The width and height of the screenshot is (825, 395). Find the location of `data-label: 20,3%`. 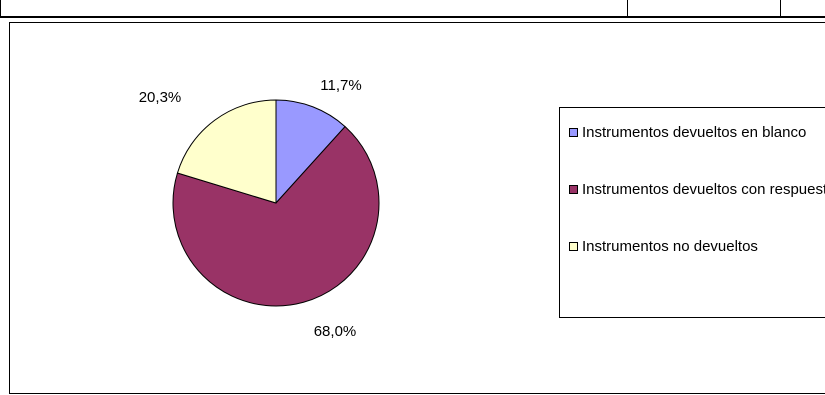

data-label: 20,3% is located at coordinates (160, 97).